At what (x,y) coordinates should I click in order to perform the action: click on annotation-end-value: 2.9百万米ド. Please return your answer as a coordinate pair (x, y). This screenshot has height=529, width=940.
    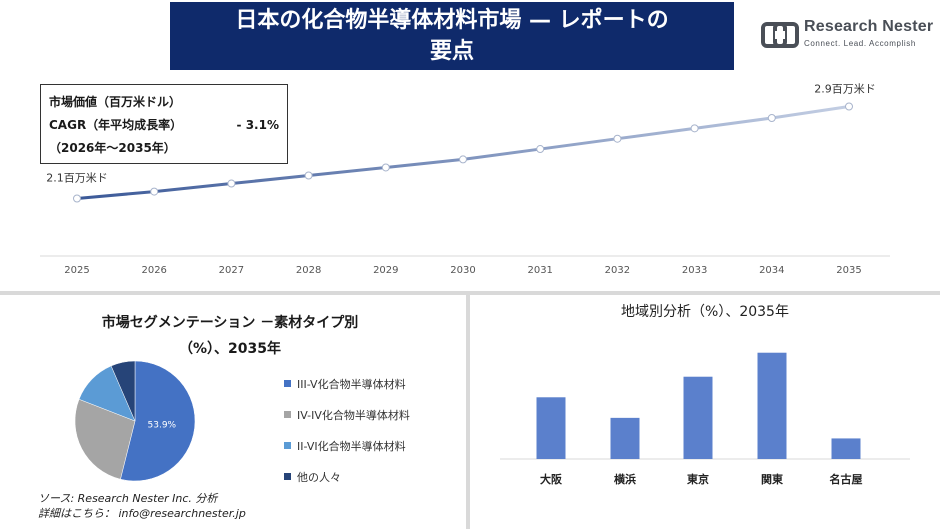
    Looking at the image, I should click on (845, 89).